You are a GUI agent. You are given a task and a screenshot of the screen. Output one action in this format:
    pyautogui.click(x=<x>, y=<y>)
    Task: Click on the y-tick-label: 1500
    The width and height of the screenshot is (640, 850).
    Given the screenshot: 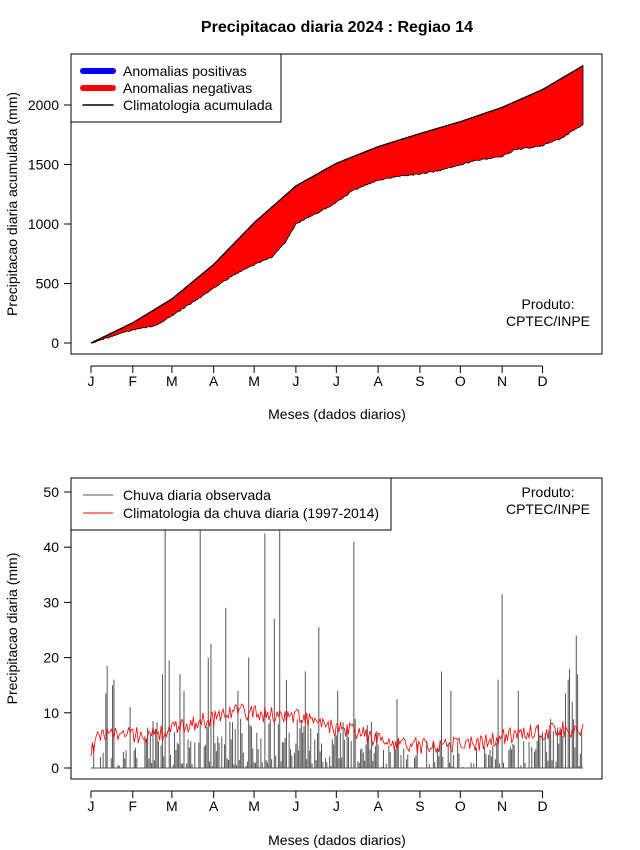 What is the action you would take?
    pyautogui.click(x=43, y=165)
    